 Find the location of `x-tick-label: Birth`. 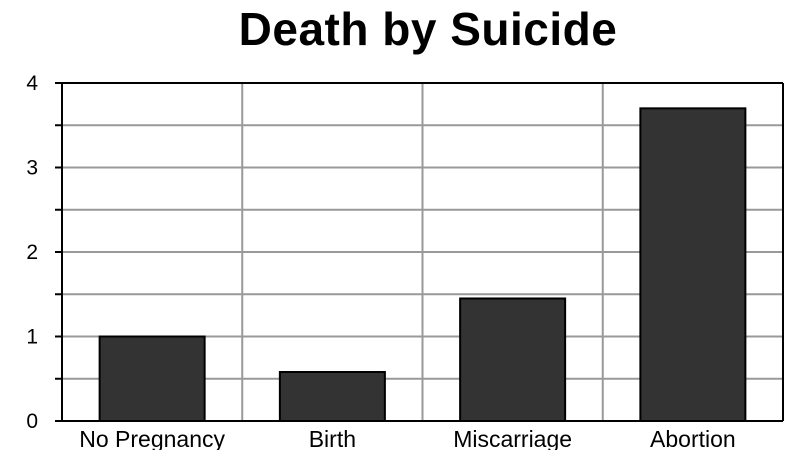

x-tick-label: Birth is located at coordinates (332, 438).